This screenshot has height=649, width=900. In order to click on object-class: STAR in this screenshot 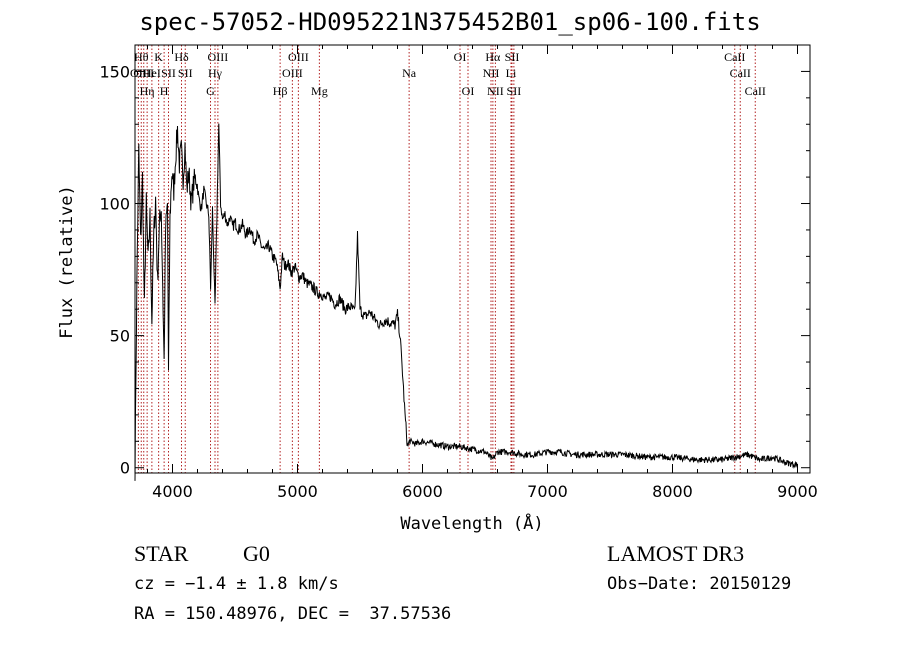, I will do `click(161, 553)`.